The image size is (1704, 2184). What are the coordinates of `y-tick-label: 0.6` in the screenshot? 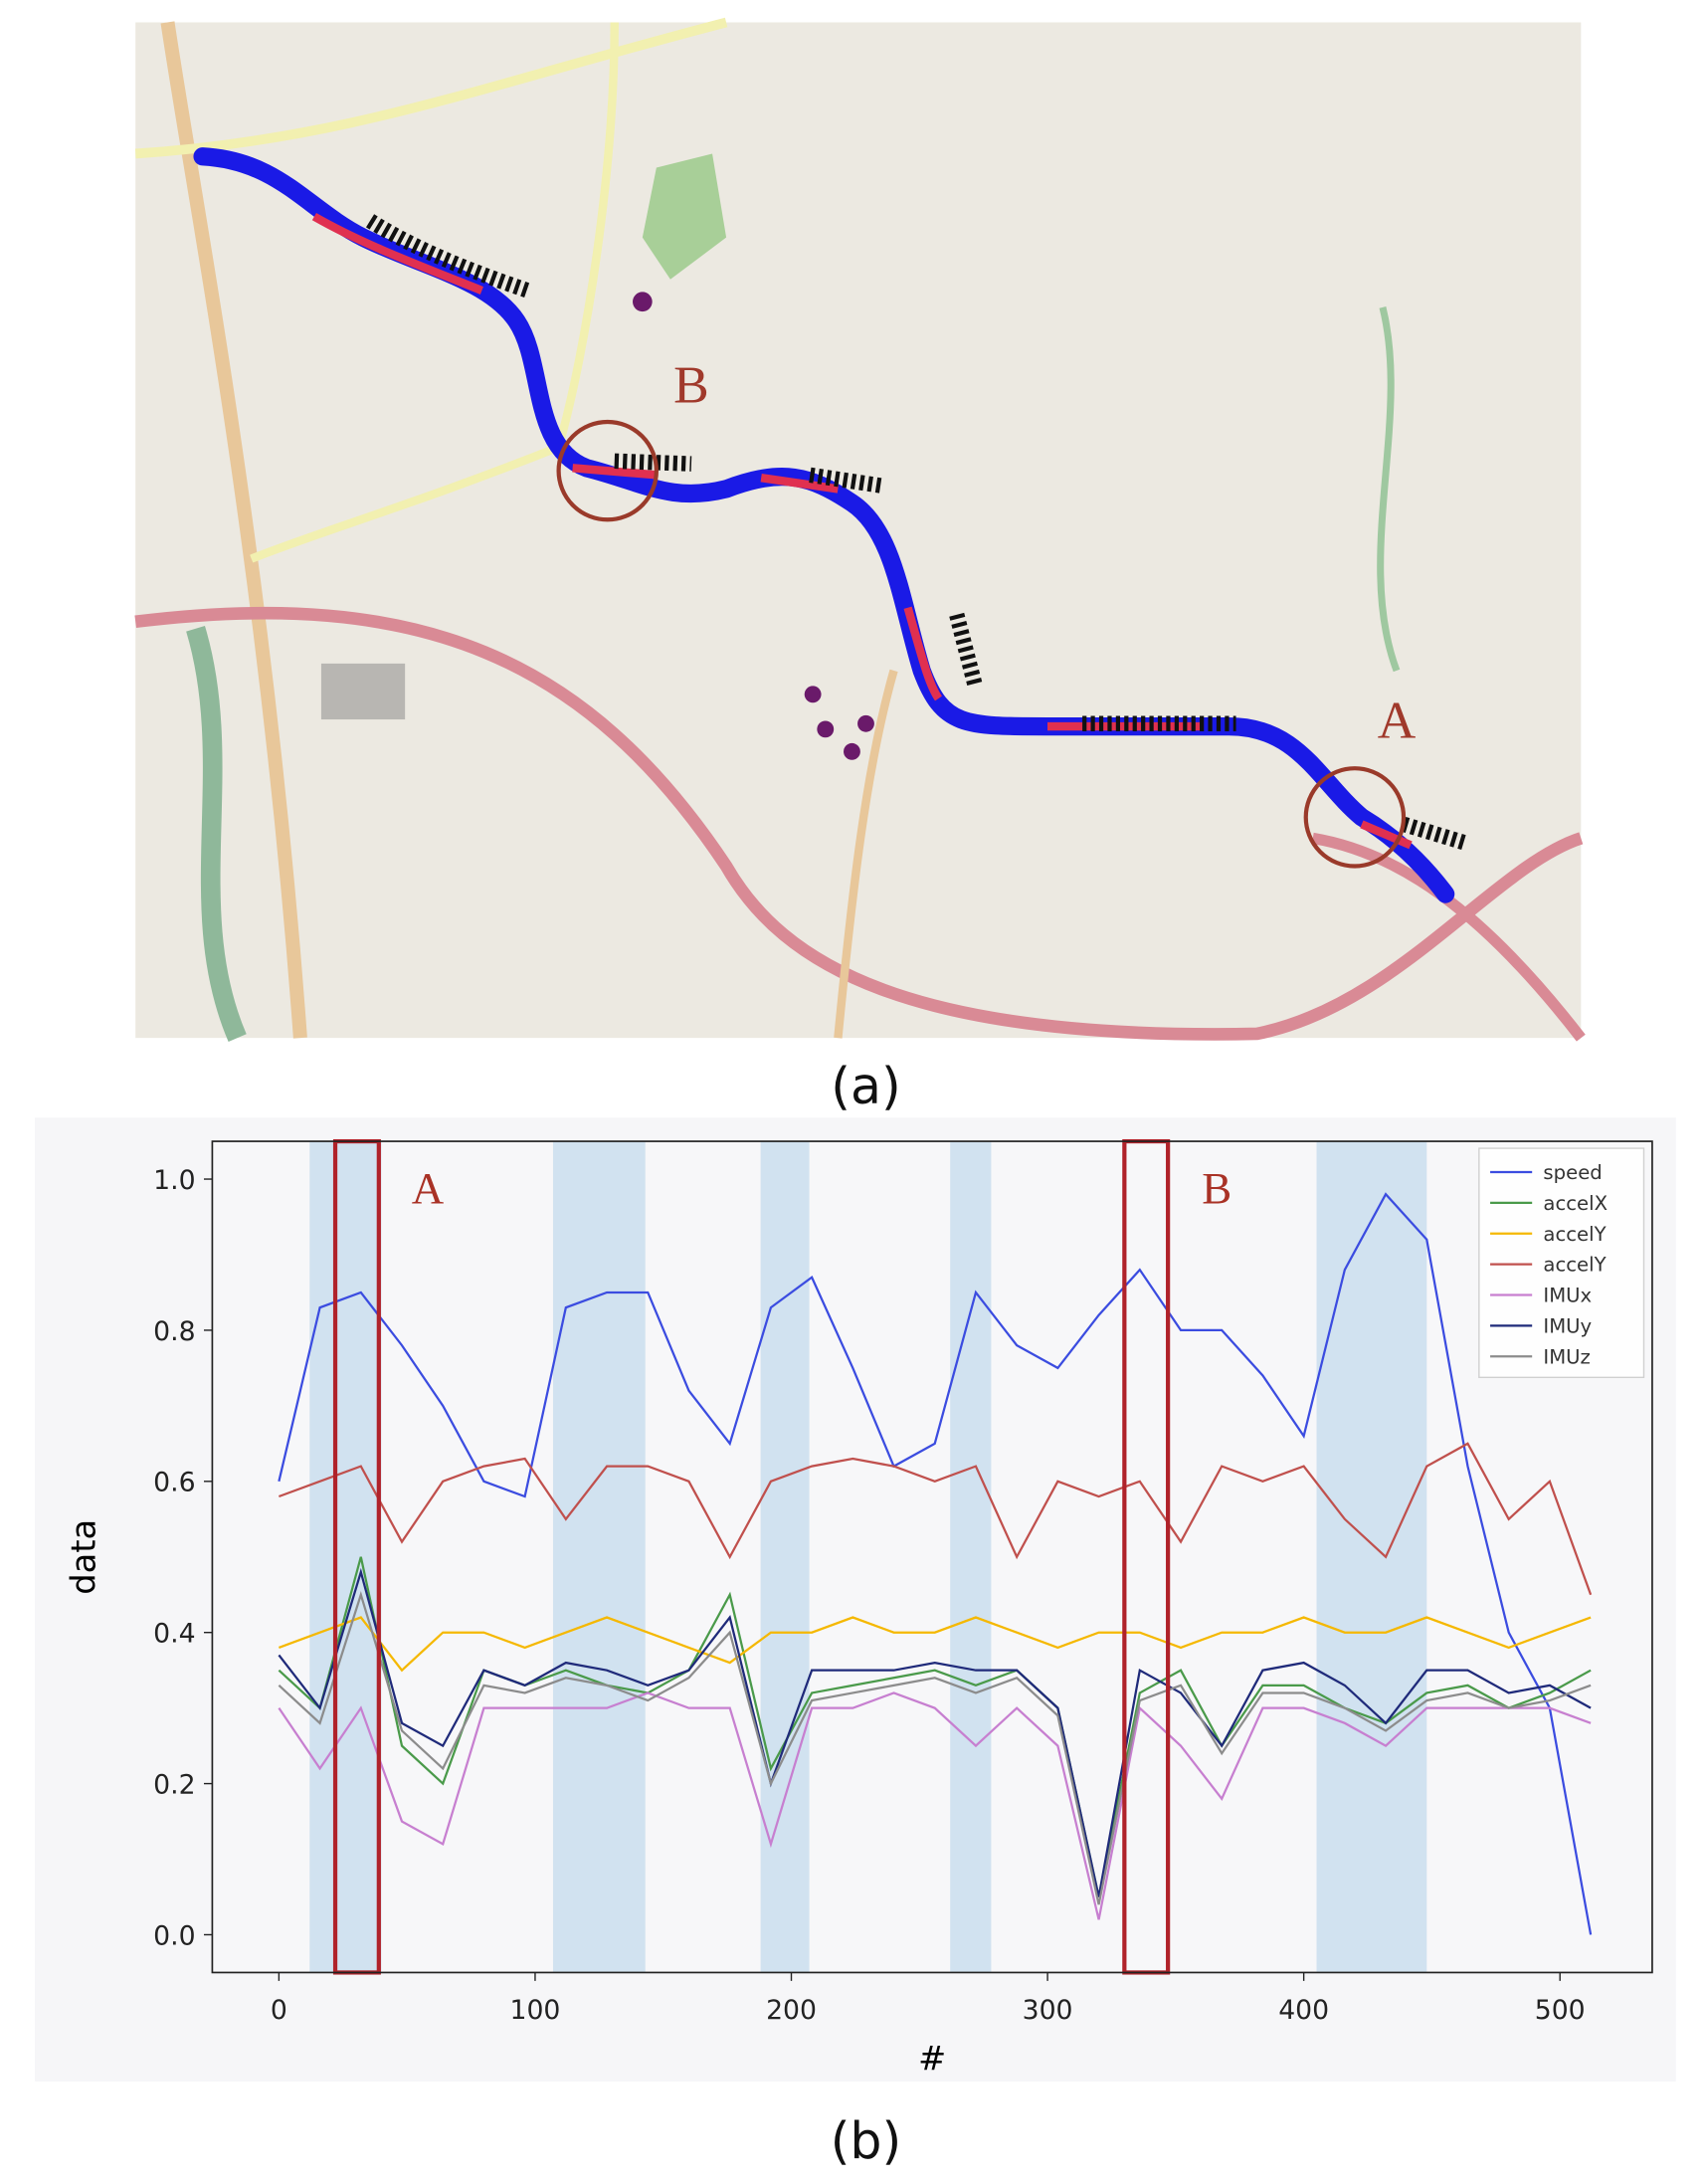 It's located at (174, 1483).